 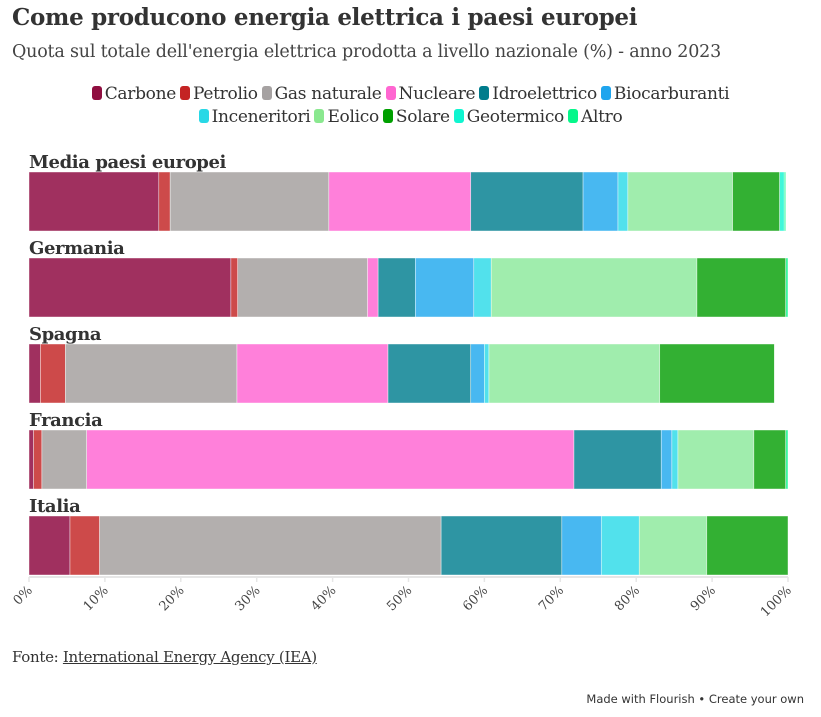 What do you see at coordinates (328, 94) in the screenshot?
I see `legend-label: Gas naturale` at bounding box center [328, 94].